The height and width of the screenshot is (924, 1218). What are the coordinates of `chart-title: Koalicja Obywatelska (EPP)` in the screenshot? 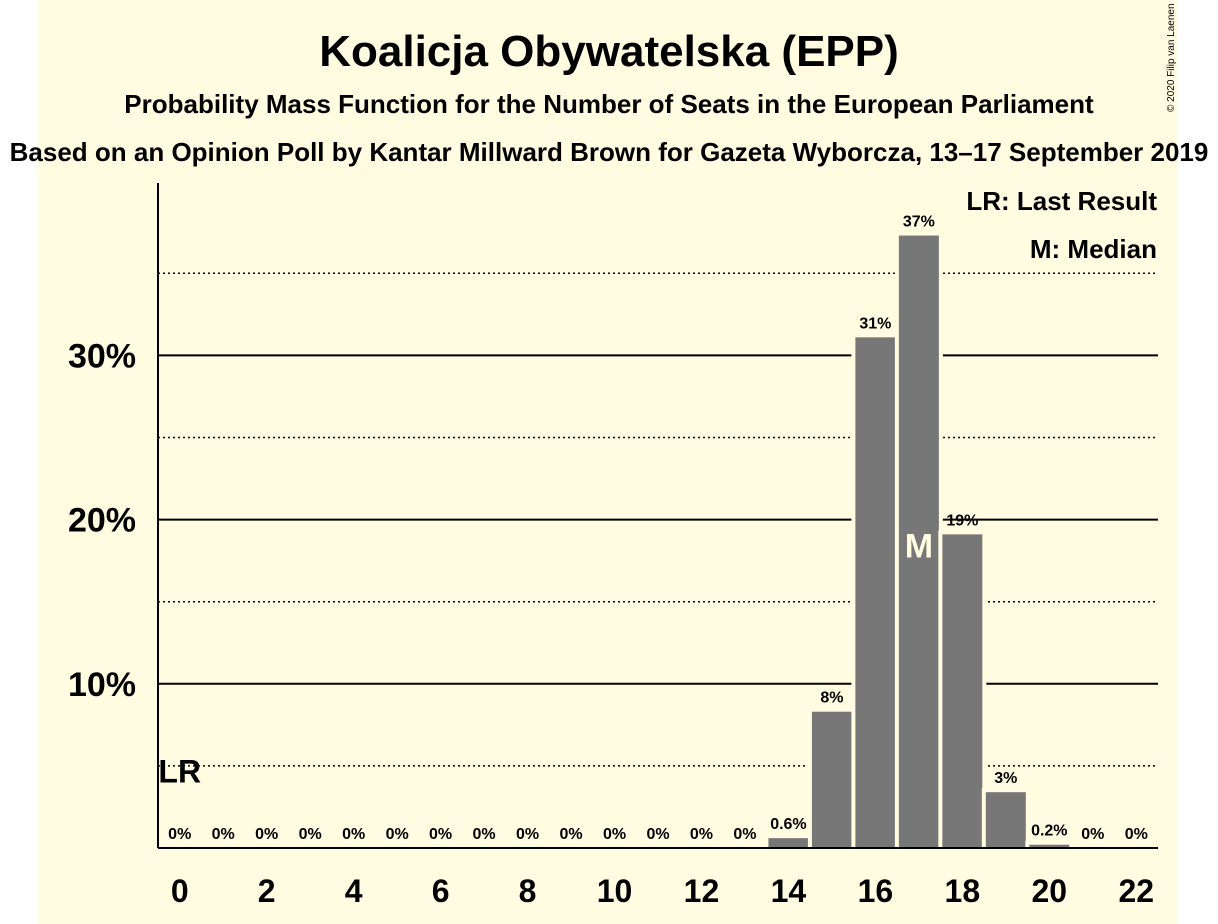 It's located at (609, 51).